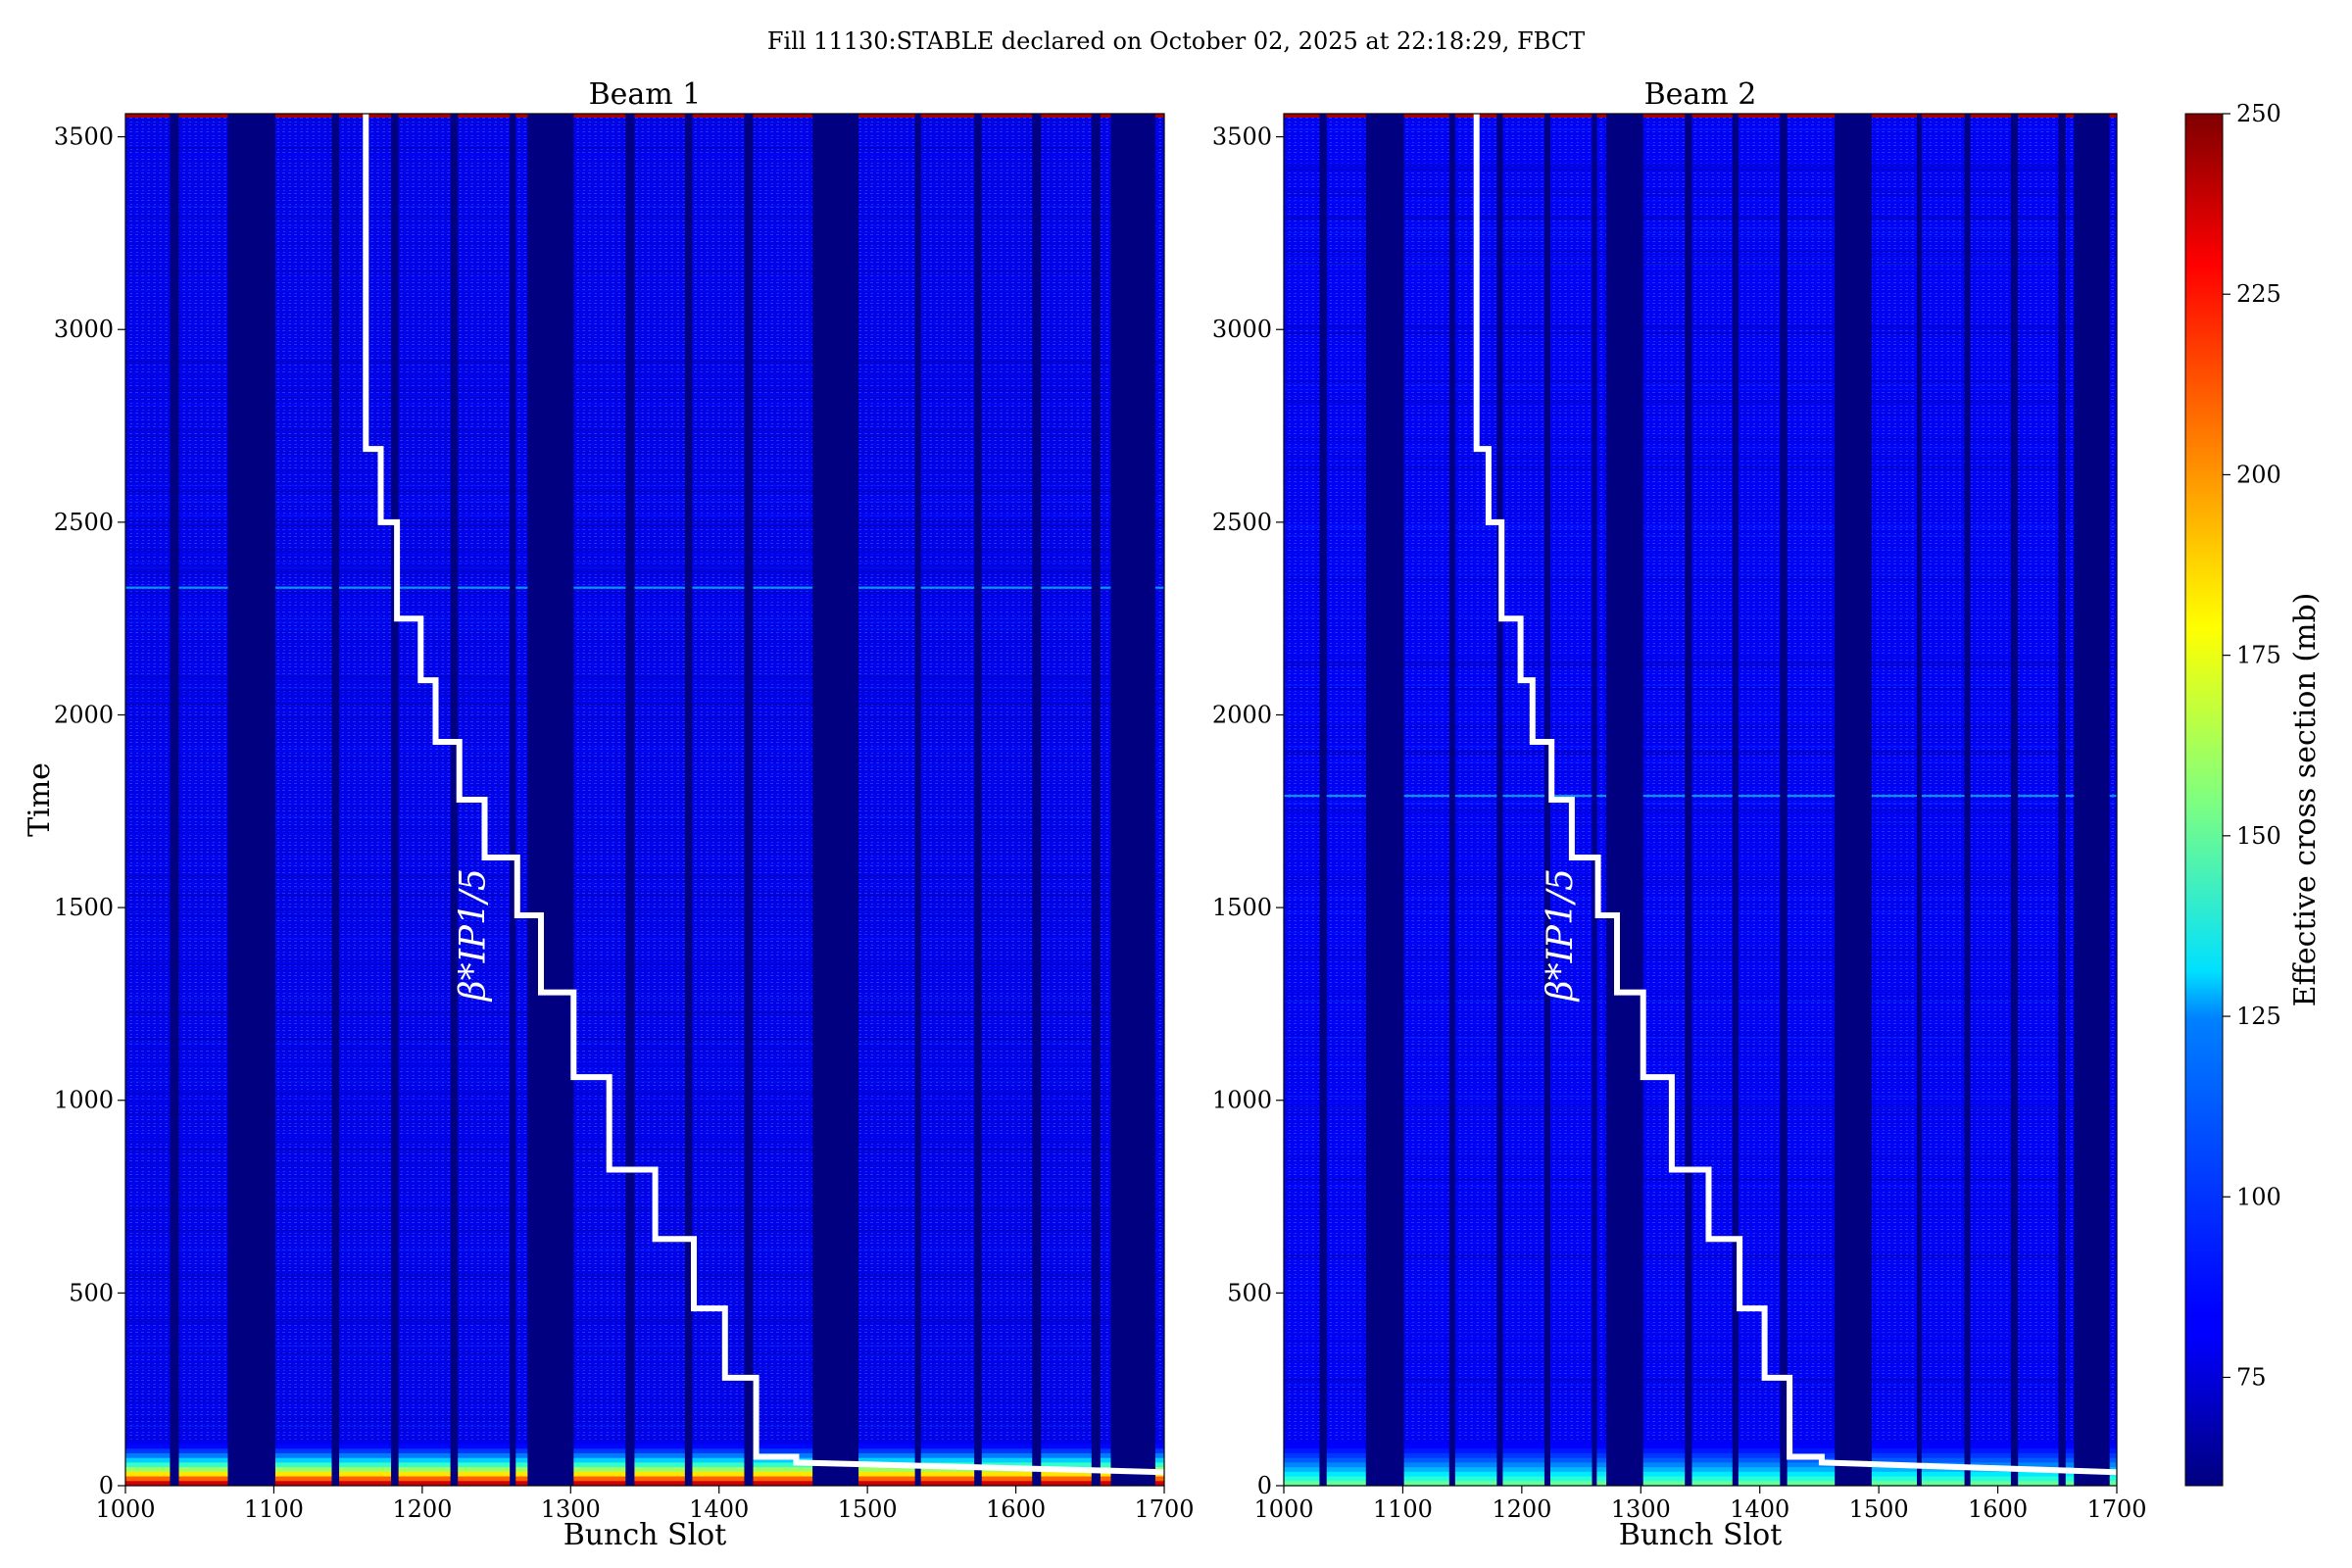  I want to click on colorbar-tick-label: 225, so click(2258, 294).